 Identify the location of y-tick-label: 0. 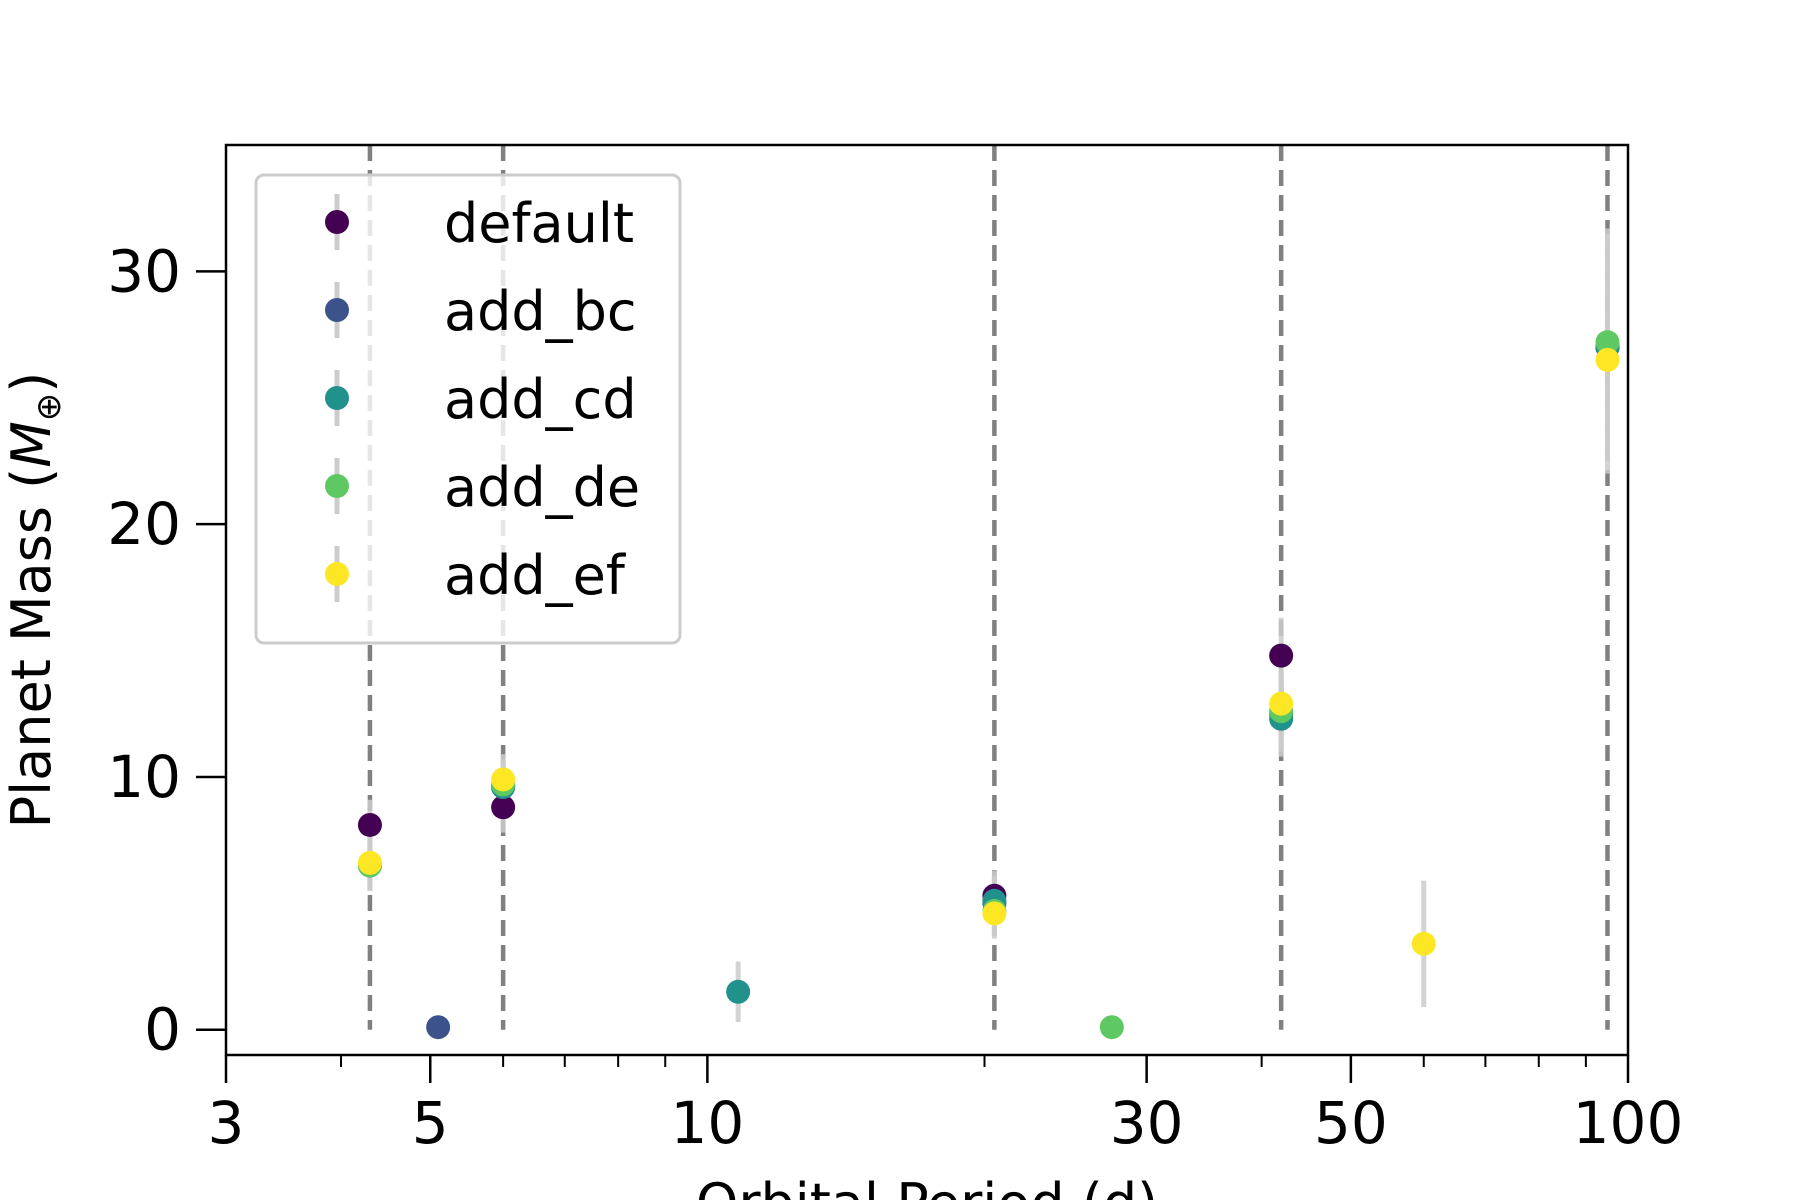
(162, 1030).